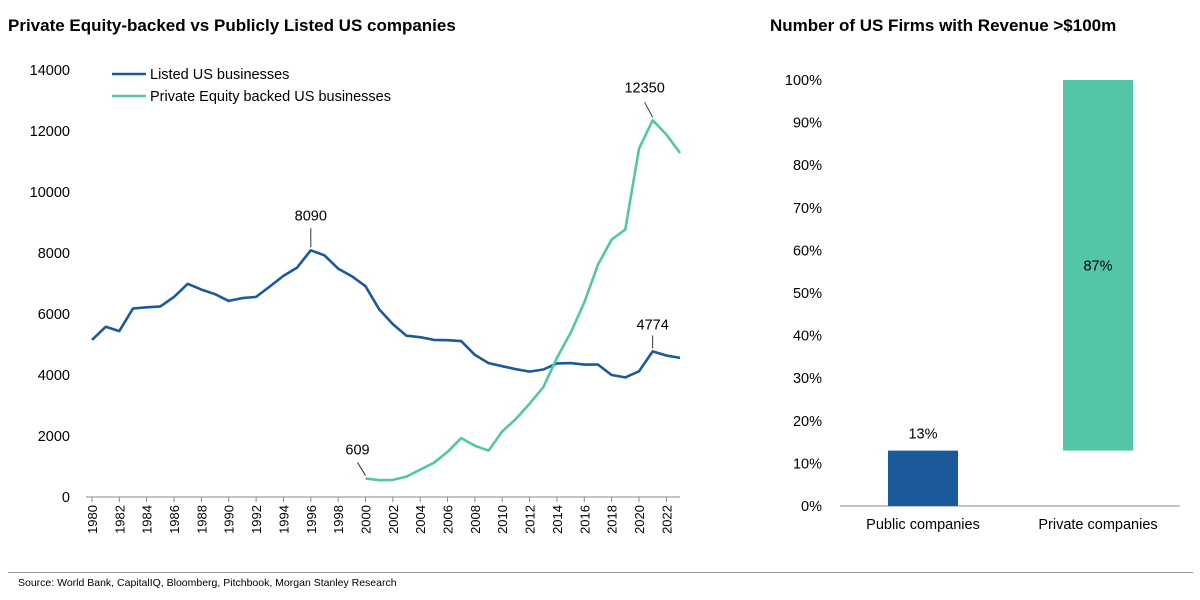 The height and width of the screenshot is (600, 1200). Describe the element at coordinates (807, 166) in the screenshot. I see `right-y-tick-label: 80%` at that location.